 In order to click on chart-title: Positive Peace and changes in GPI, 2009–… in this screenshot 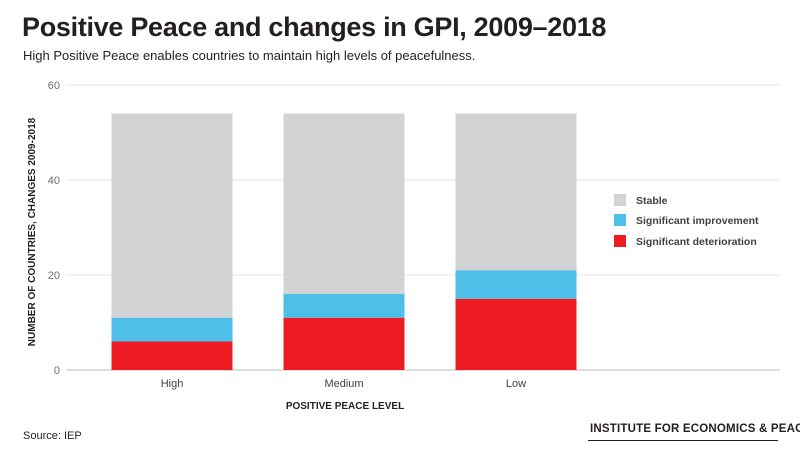, I will do `click(314, 27)`.